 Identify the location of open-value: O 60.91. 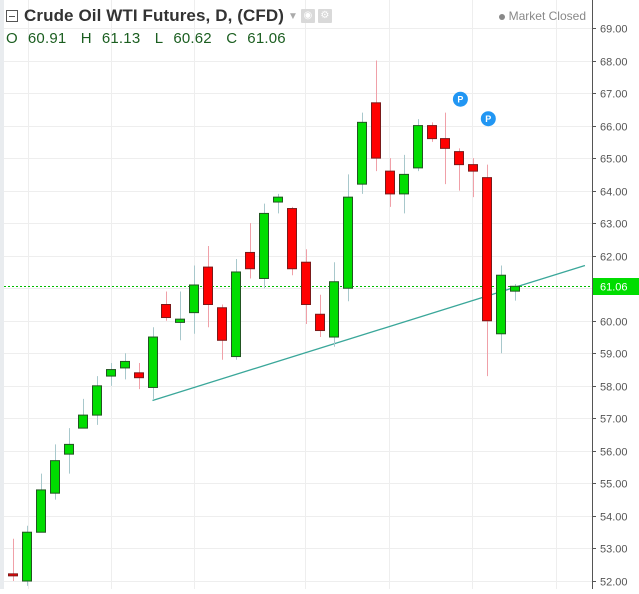
(36, 38).